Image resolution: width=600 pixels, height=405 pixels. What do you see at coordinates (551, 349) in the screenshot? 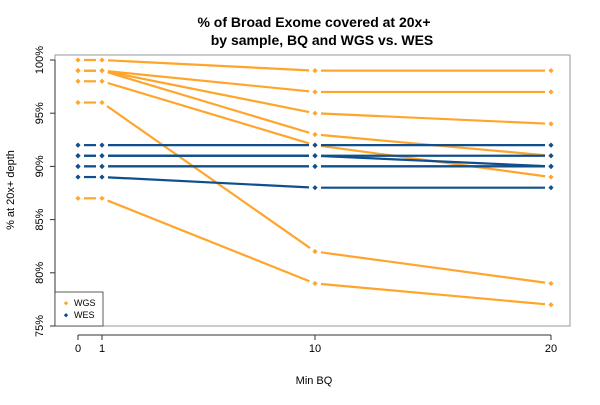
I see `x-tick-label: 20` at bounding box center [551, 349].